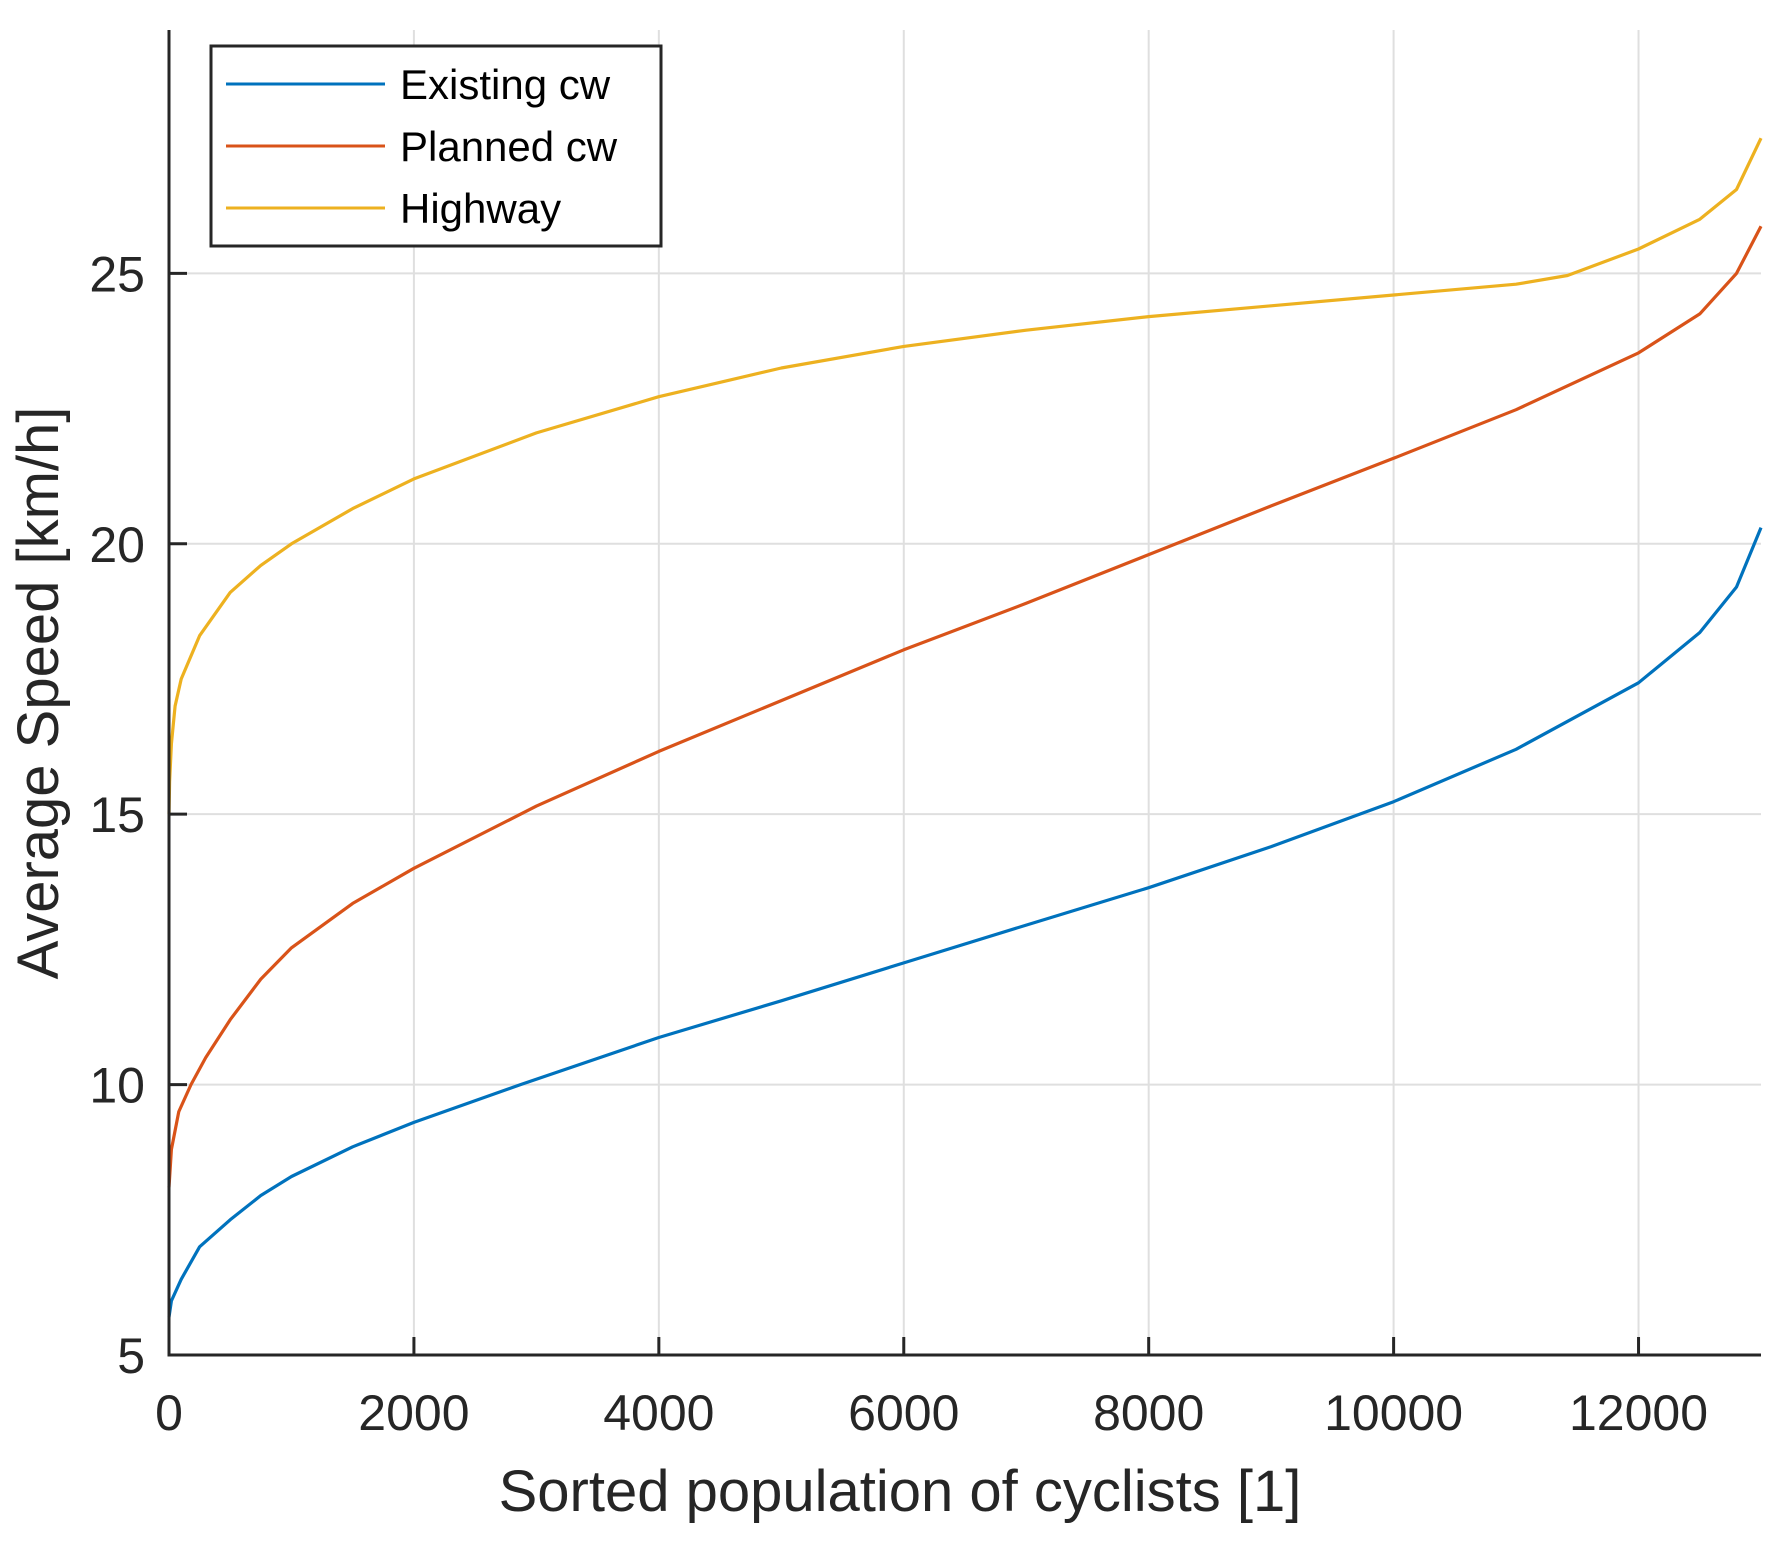 The height and width of the screenshot is (1545, 1782). What do you see at coordinates (413, 1413) in the screenshot?
I see `x-tick-label: 2000` at bounding box center [413, 1413].